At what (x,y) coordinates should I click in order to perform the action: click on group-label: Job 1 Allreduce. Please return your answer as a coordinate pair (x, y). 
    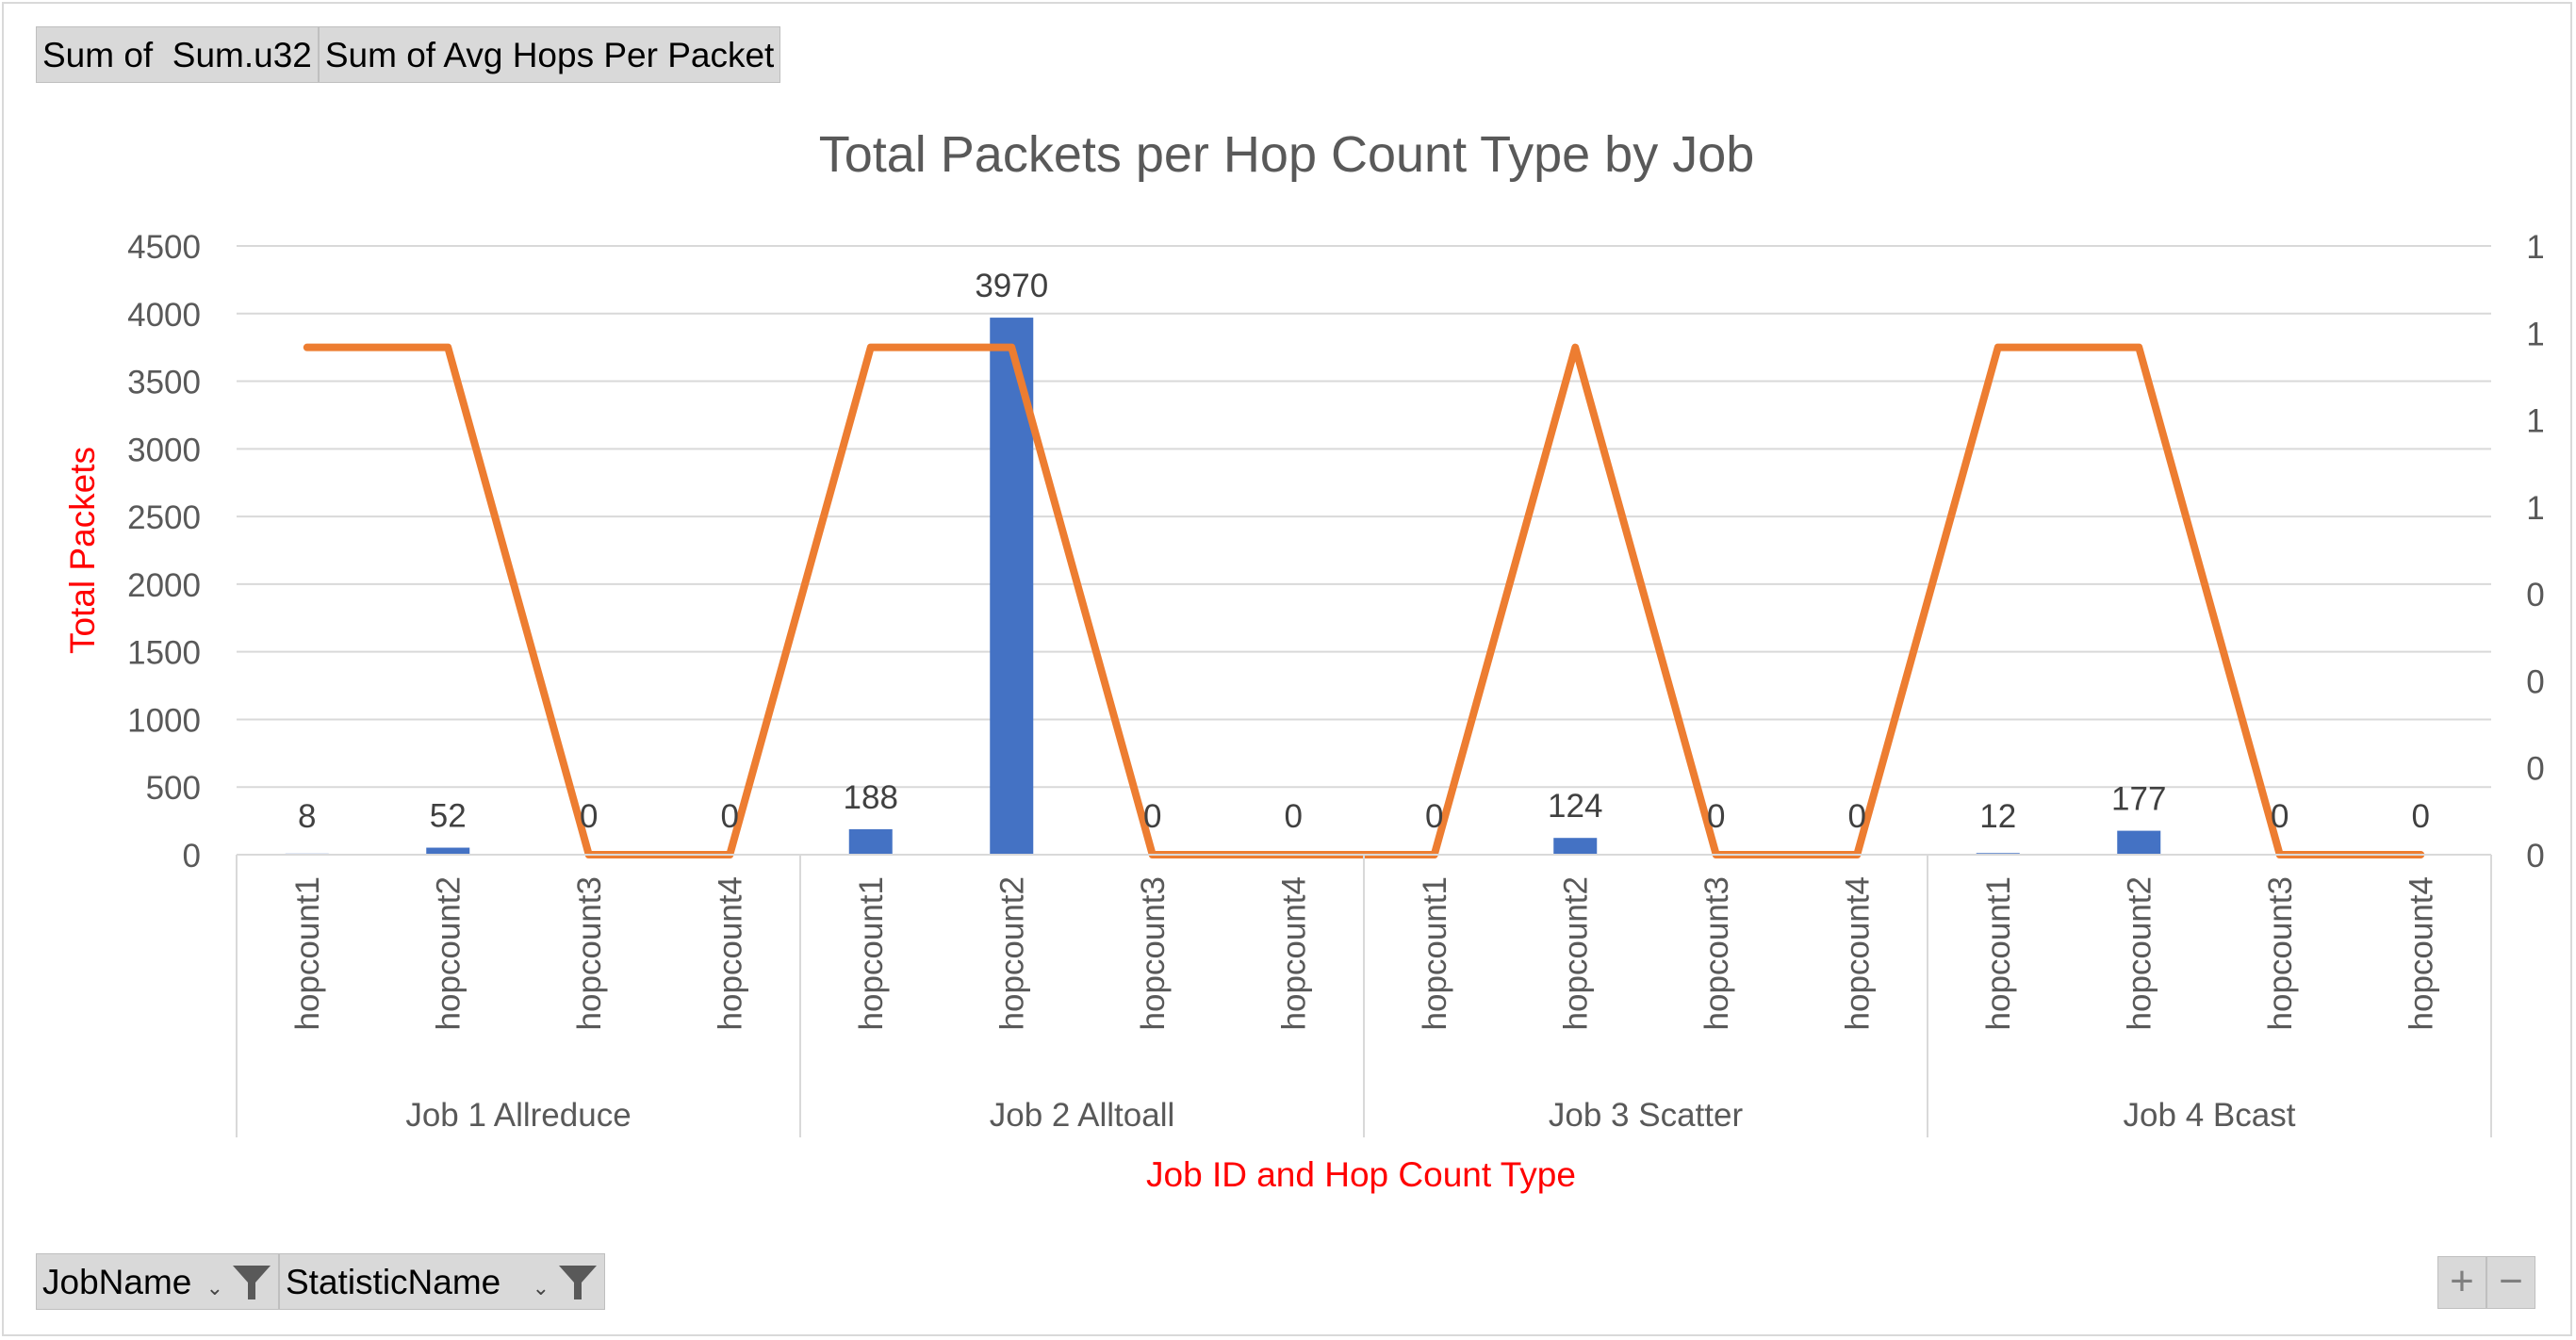
    Looking at the image, I should click on (518, 1115).